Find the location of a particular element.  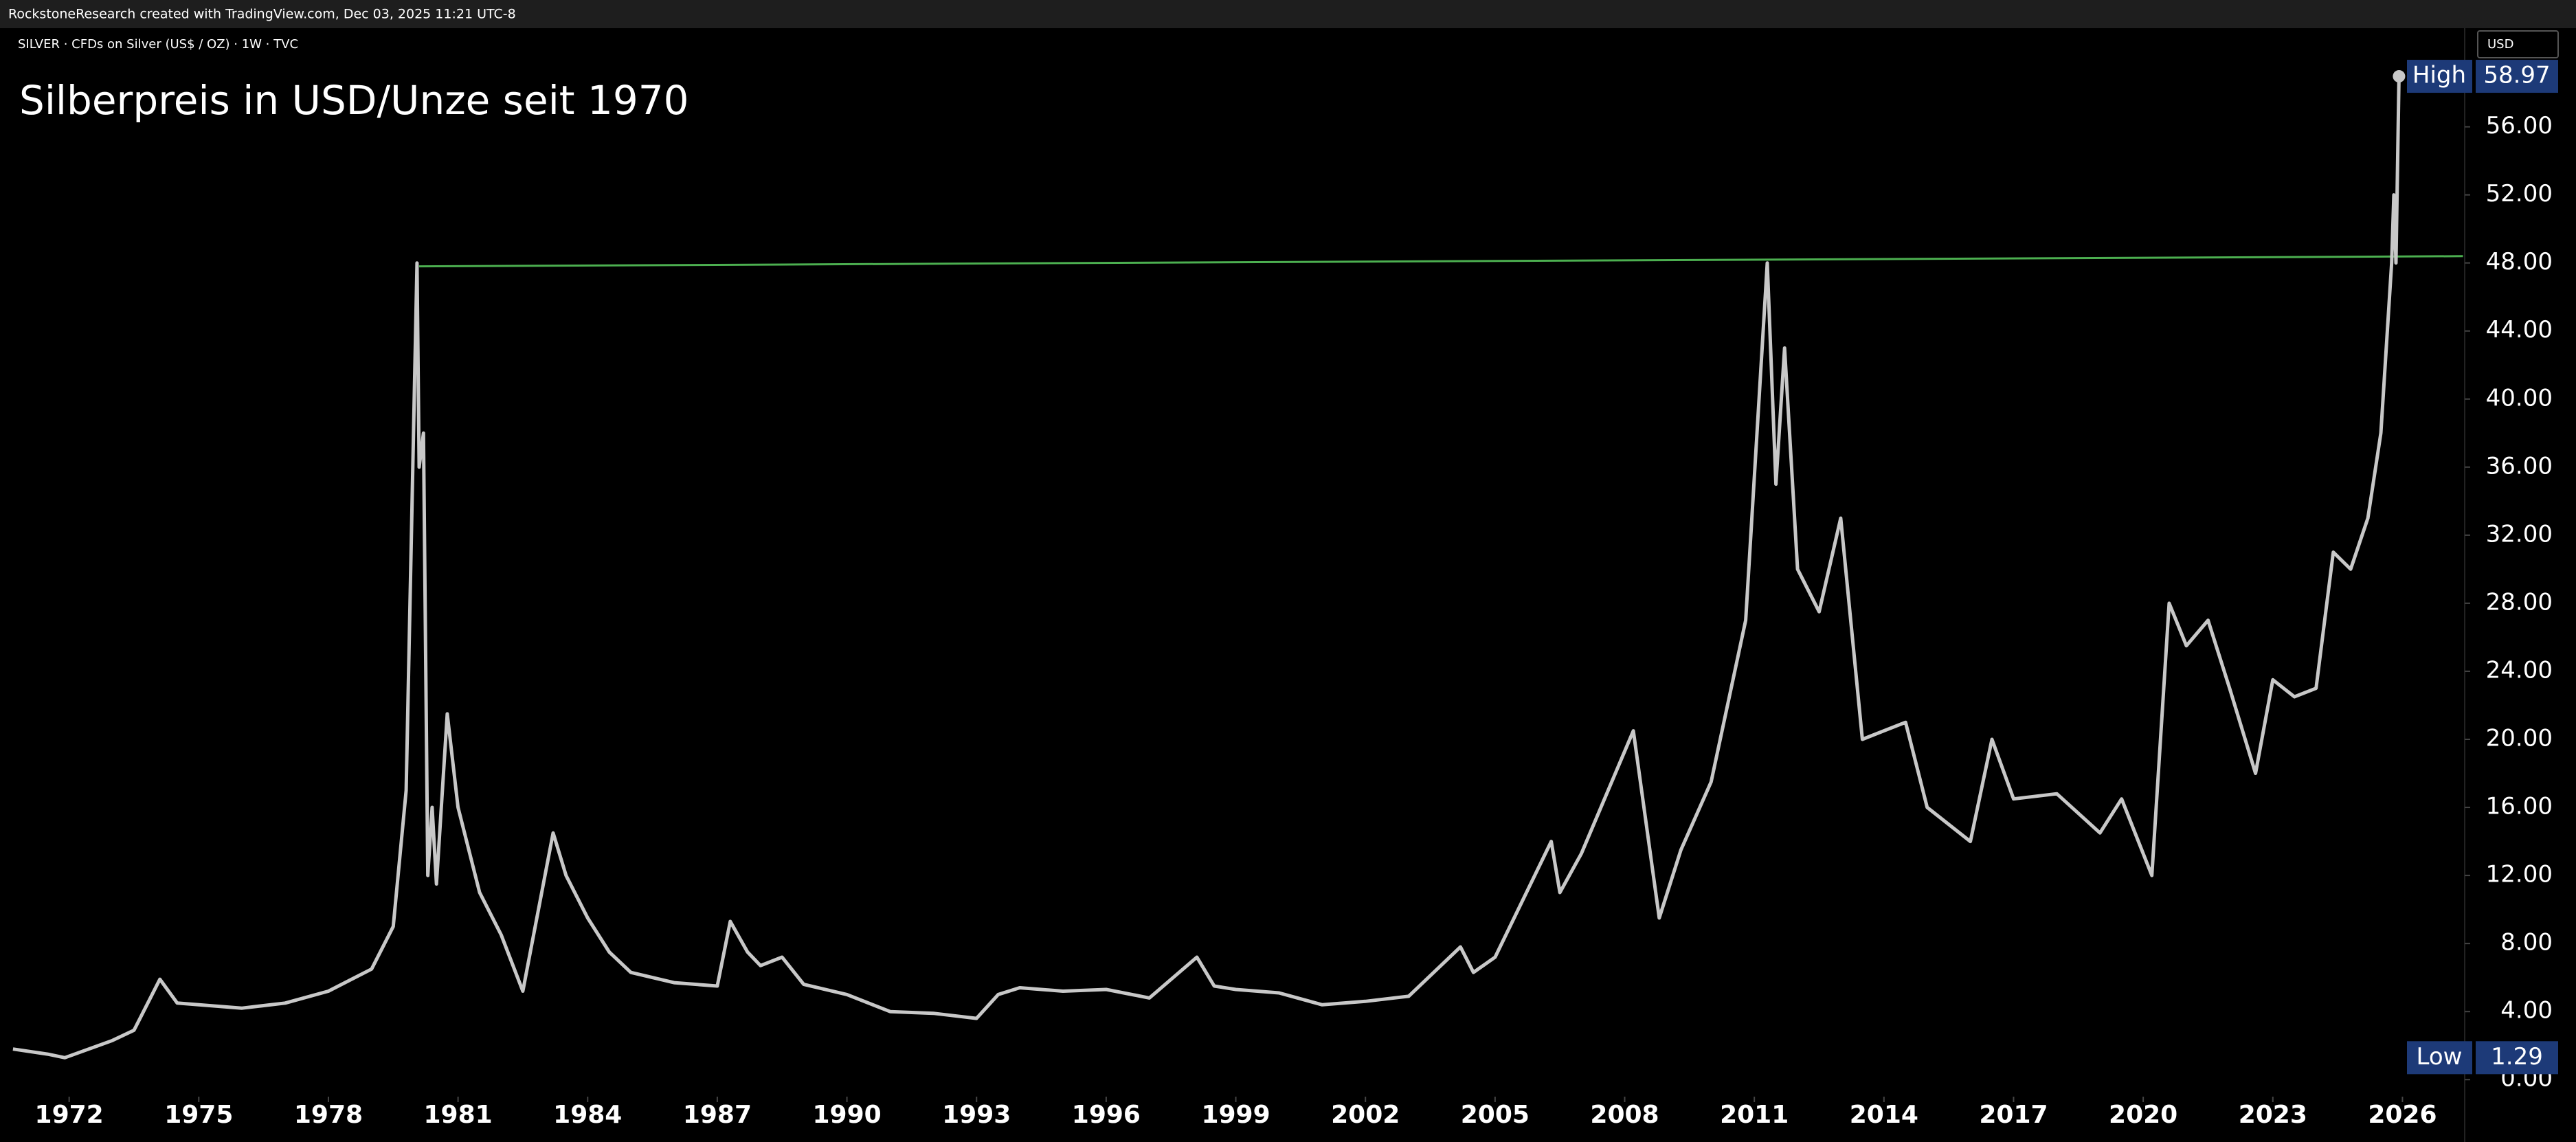

trendline is located at coordinates (1440, 261).